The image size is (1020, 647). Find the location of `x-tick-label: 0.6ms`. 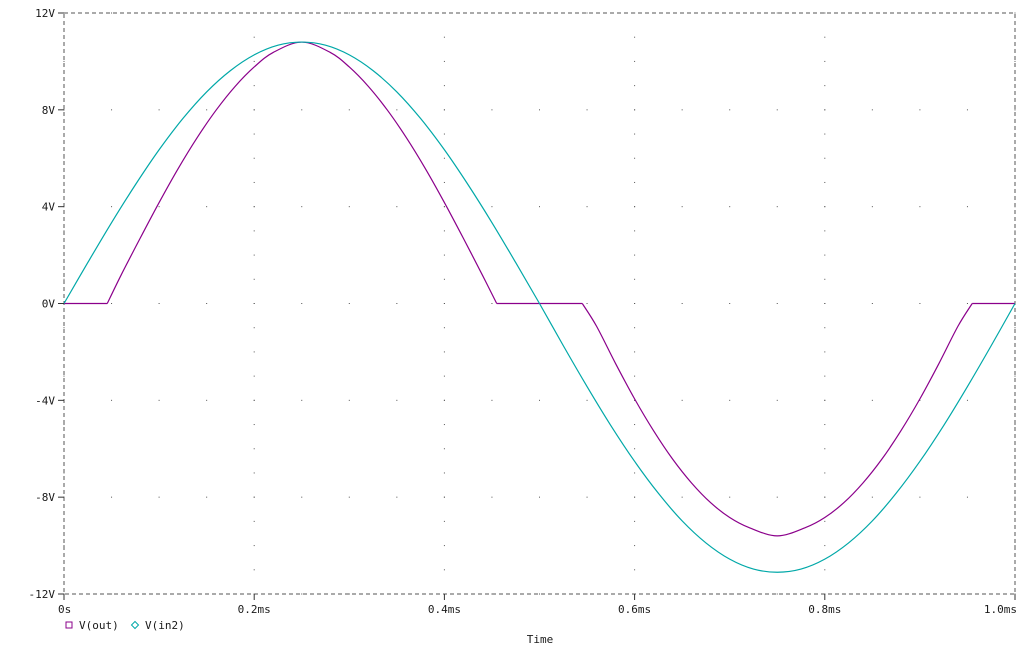

x-tick-label: 0.6ms is located at coordinates (634, 609).